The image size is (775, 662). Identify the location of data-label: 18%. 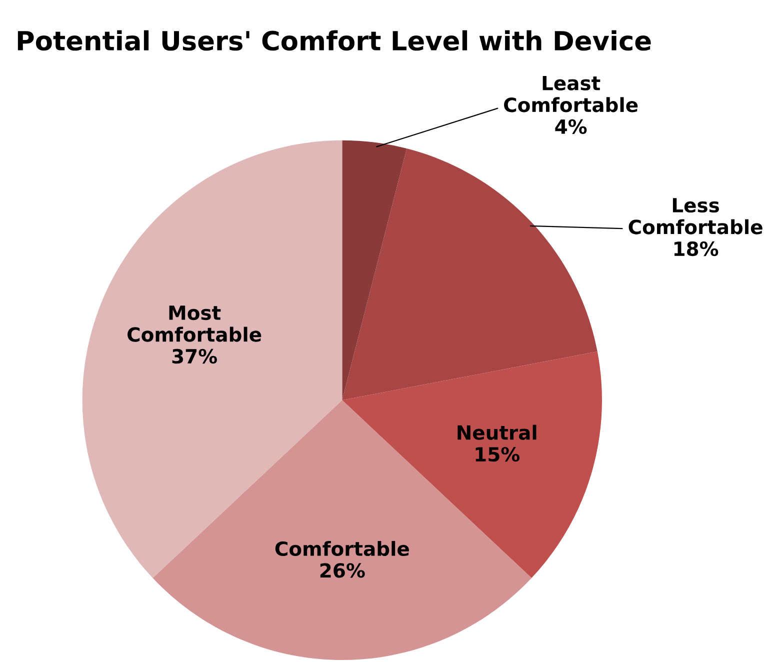
(696, 248).